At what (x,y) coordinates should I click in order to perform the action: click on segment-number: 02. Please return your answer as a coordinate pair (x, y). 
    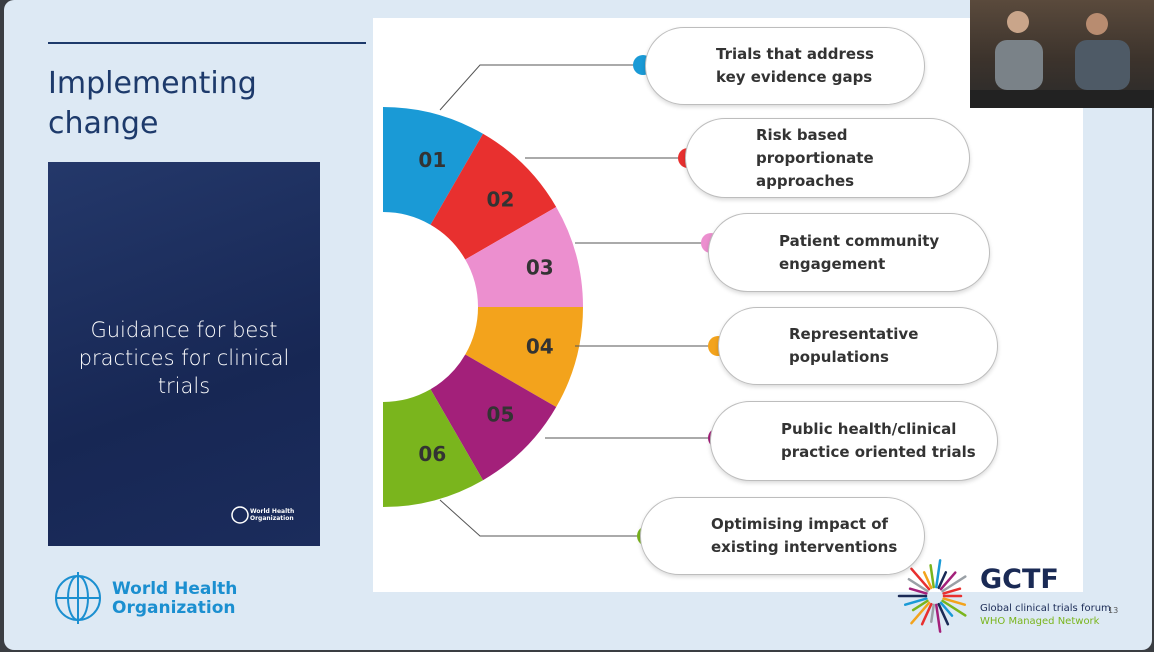
    Looking at the image, I should click on (501, 200).